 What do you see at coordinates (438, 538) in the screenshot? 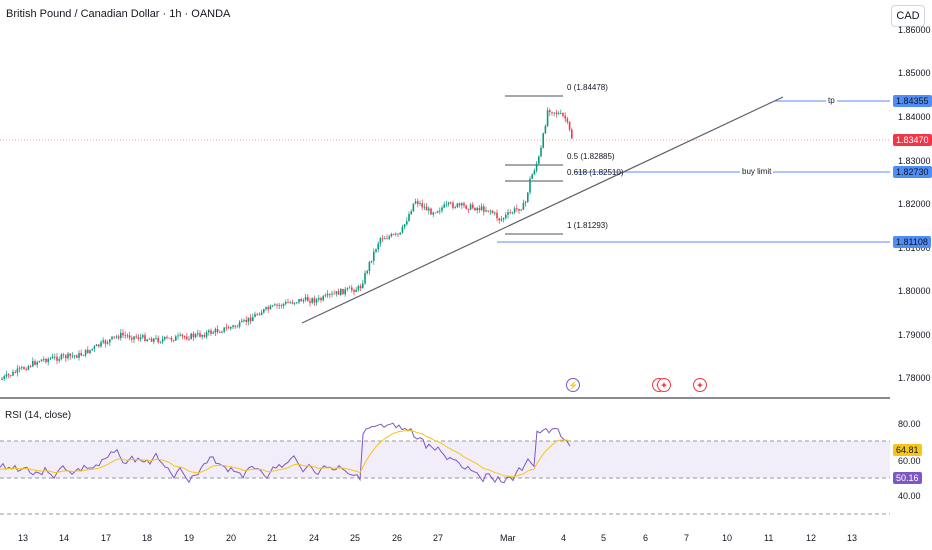
I see `time-axis-label: 27` at bounding box center [438, 538].